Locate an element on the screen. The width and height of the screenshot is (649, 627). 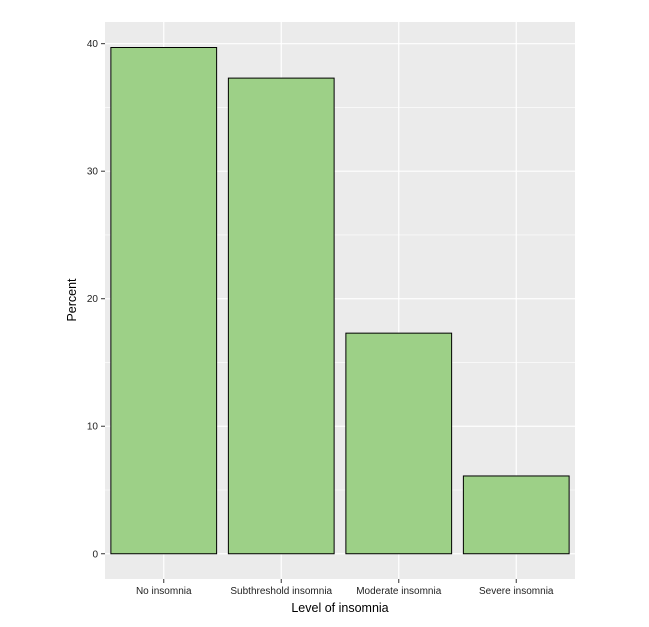
bar-no-insomnia is located at coordinates (164, 301).